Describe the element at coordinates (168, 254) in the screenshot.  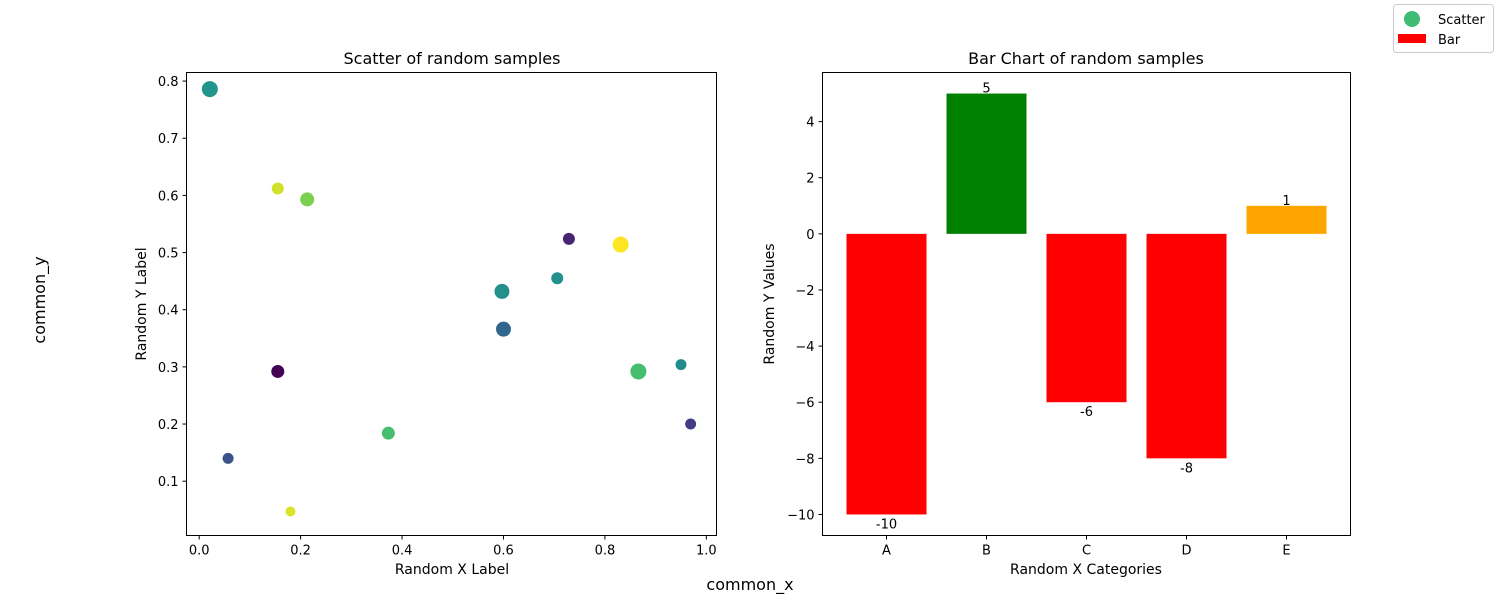
I see `scatter-y-tick-label: 0.5` at that location.